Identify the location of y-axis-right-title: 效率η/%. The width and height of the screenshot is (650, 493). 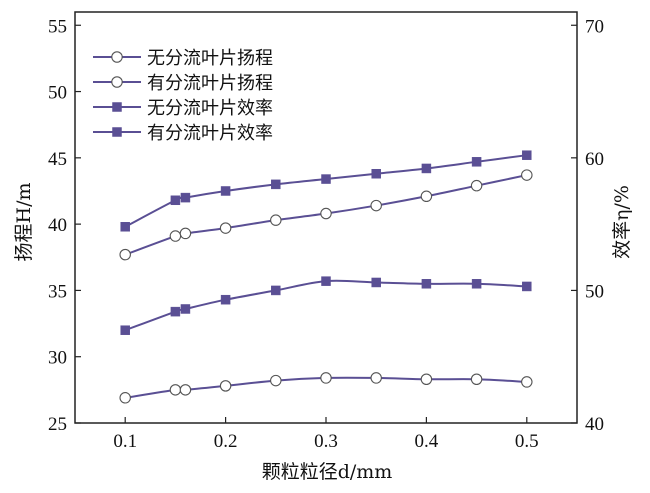
(622, 222).